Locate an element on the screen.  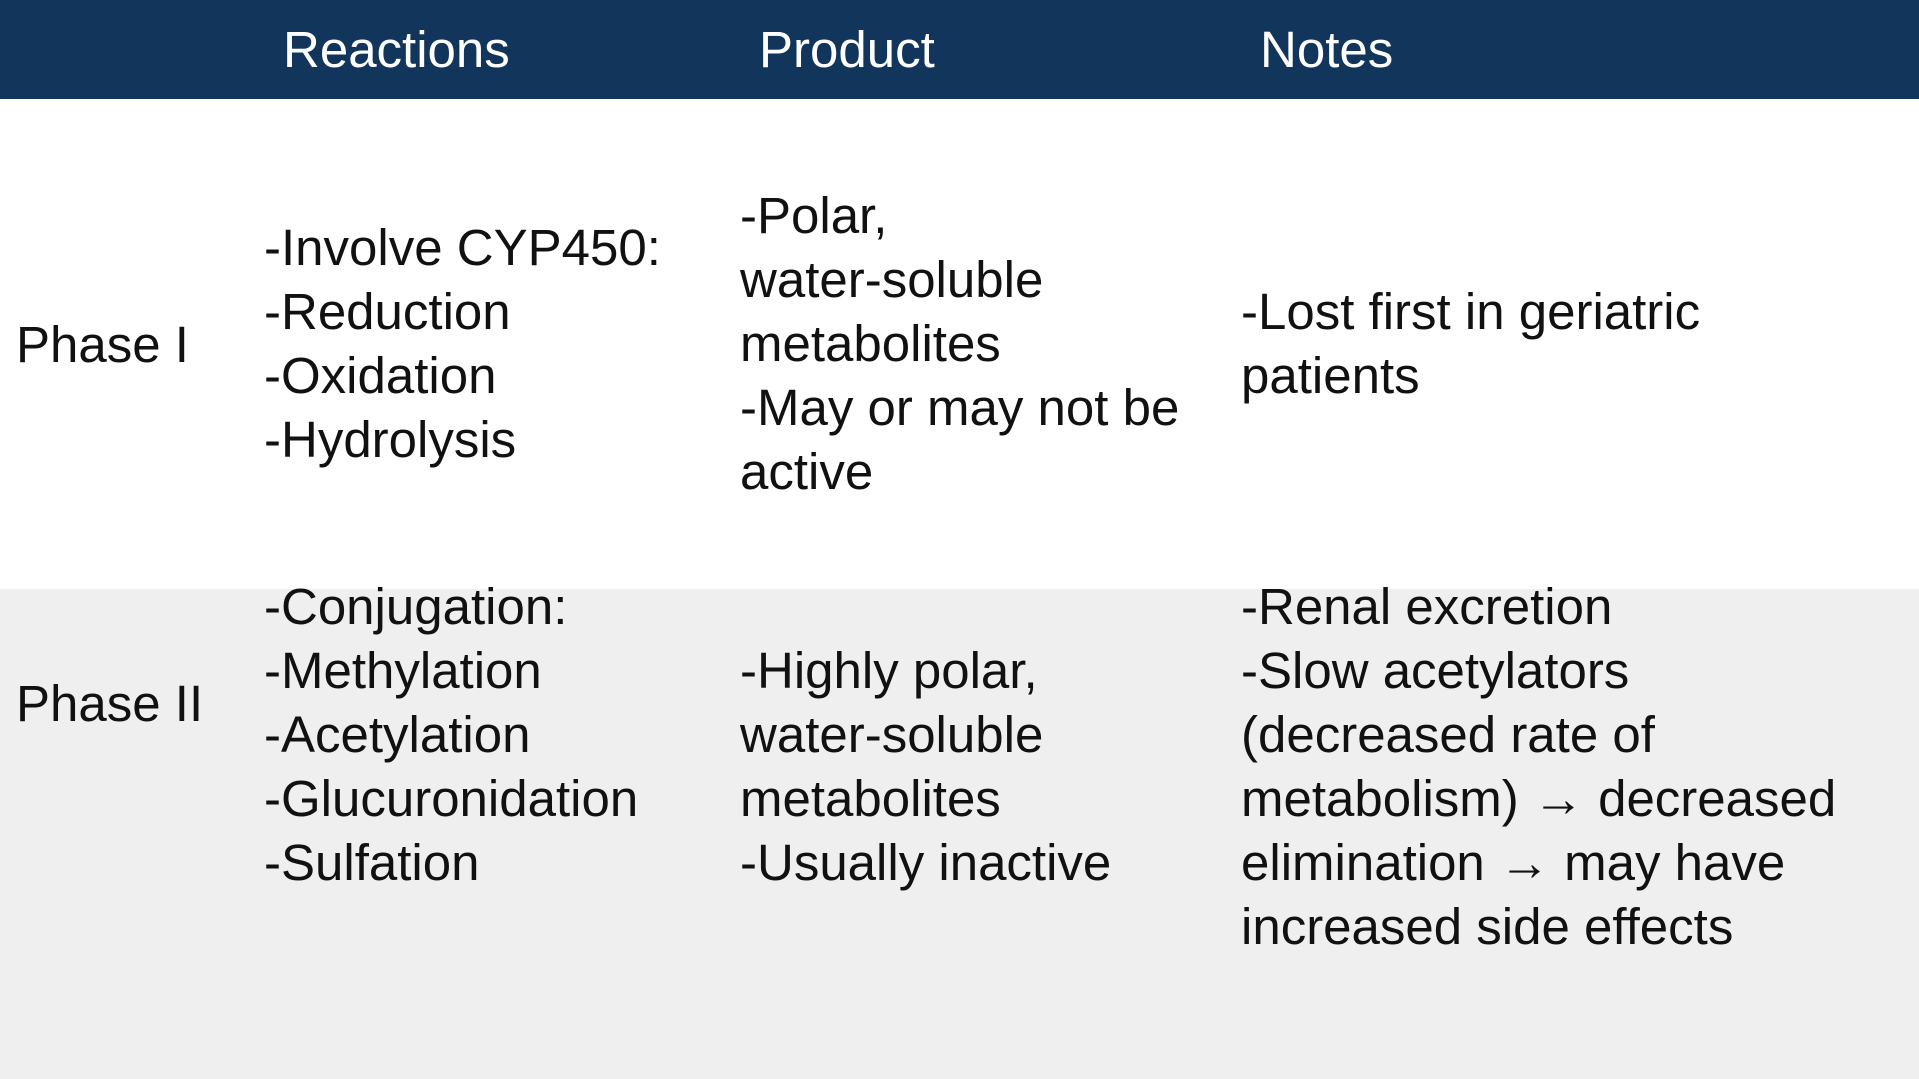
list-item: metabolism) → decreased is located at coordinates (1539, 798).